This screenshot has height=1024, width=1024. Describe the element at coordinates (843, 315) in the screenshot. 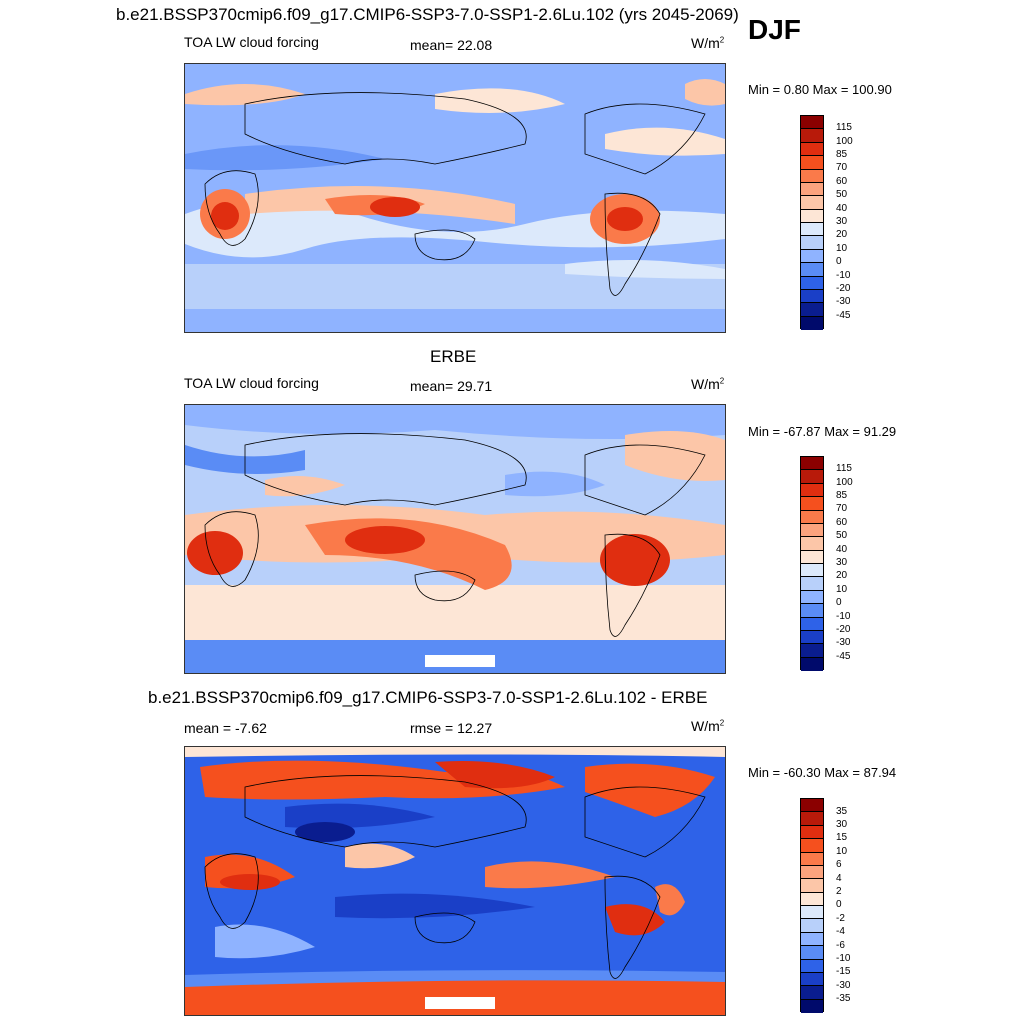

I see `colorbar-tick-label: -45` at that location.